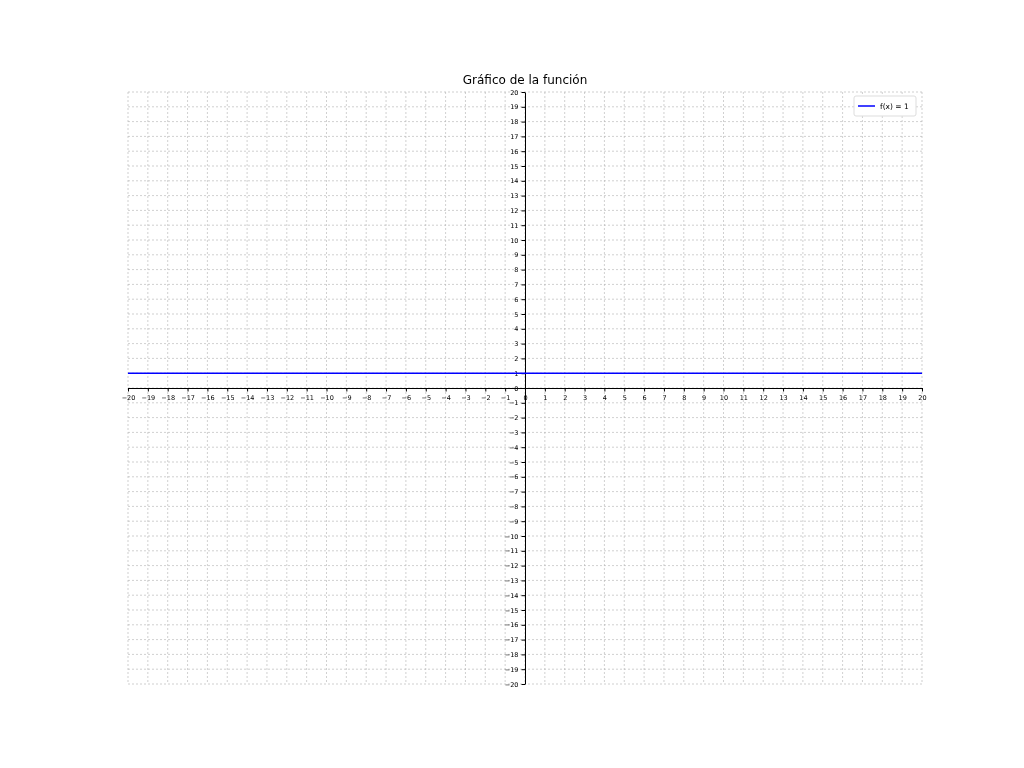 The width and height of the screenshot is (1024, 768). Describe the element at coordinates (525, 80) in the screenshot. I see `chart-title: Gráfico de la función` at that location.